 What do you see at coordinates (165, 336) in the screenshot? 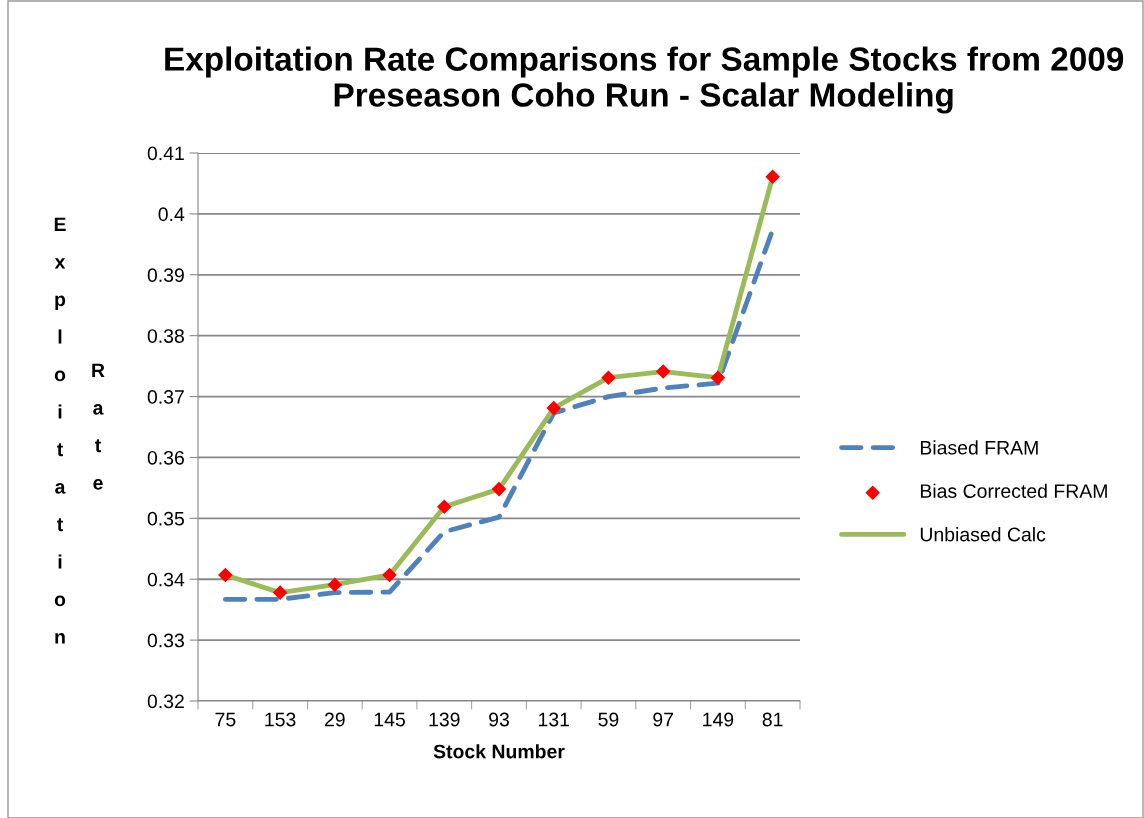
I see `y-tick-label: 0.38` at bounding box center [165, 336].